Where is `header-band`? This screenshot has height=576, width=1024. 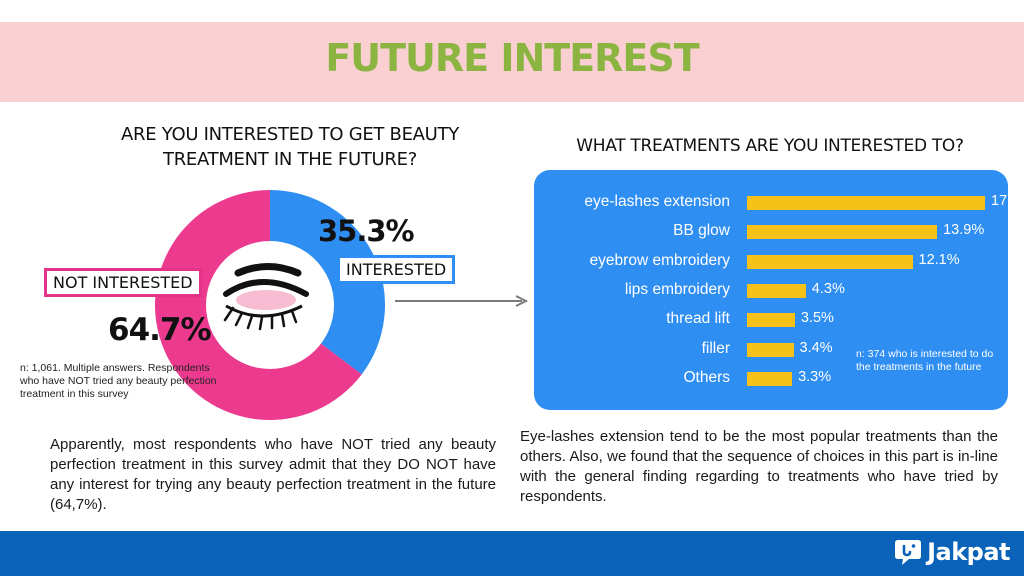 header-band is located at coordinates (512, 62).